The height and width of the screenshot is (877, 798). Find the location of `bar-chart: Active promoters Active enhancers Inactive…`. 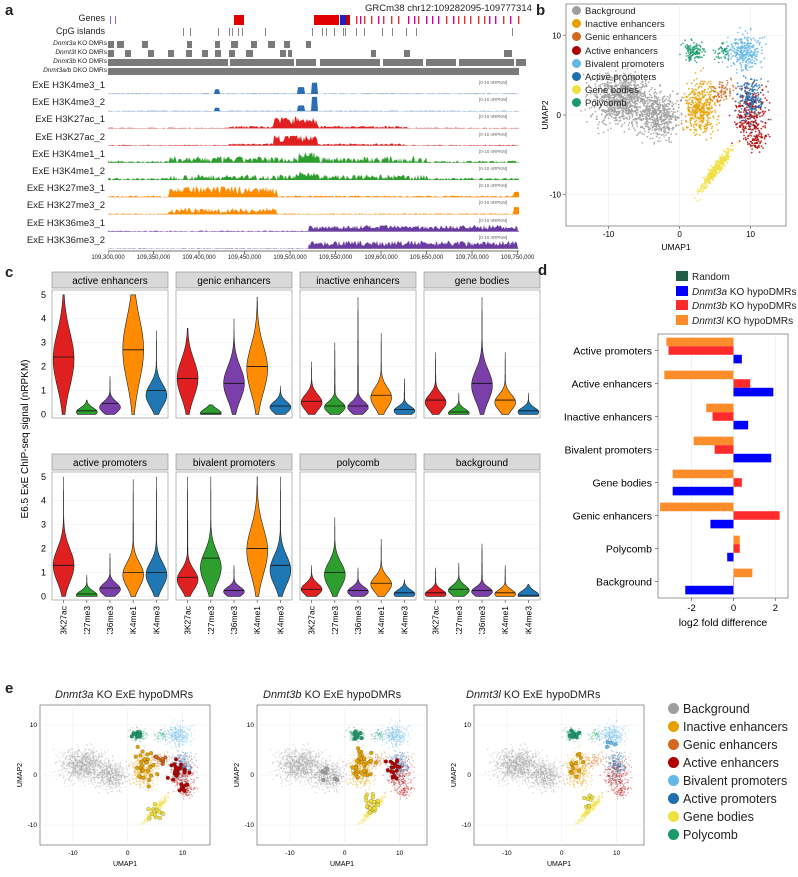

bar-chart: Active promoters Active enhancers Inactive… is located at coordinates (676, 481).